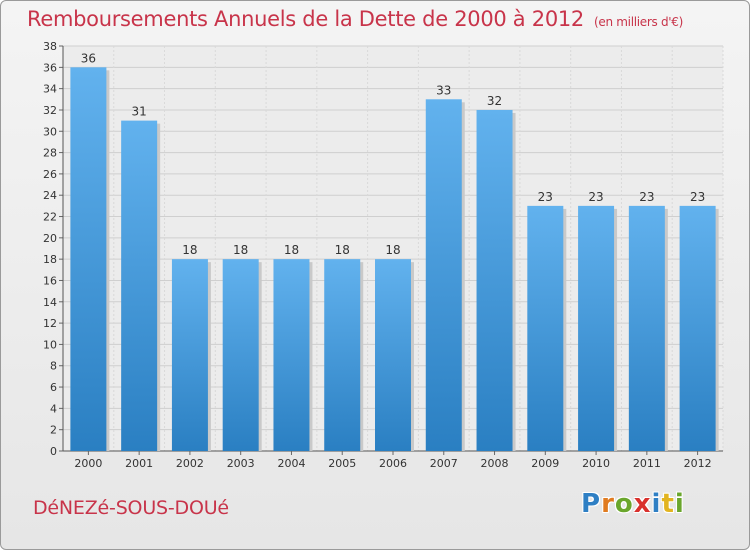 Image resolution: width=750 pixels, height=550 pixels. Describe the element at coordinates (642, 504) in the screenshot. I see `logo-letter: x` at that location.